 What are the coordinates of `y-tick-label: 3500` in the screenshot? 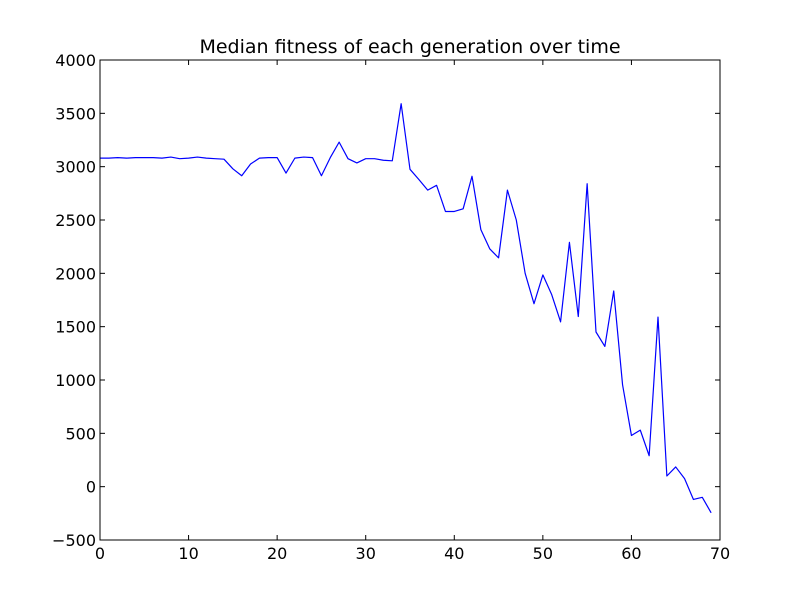 It's located at (75, 113).